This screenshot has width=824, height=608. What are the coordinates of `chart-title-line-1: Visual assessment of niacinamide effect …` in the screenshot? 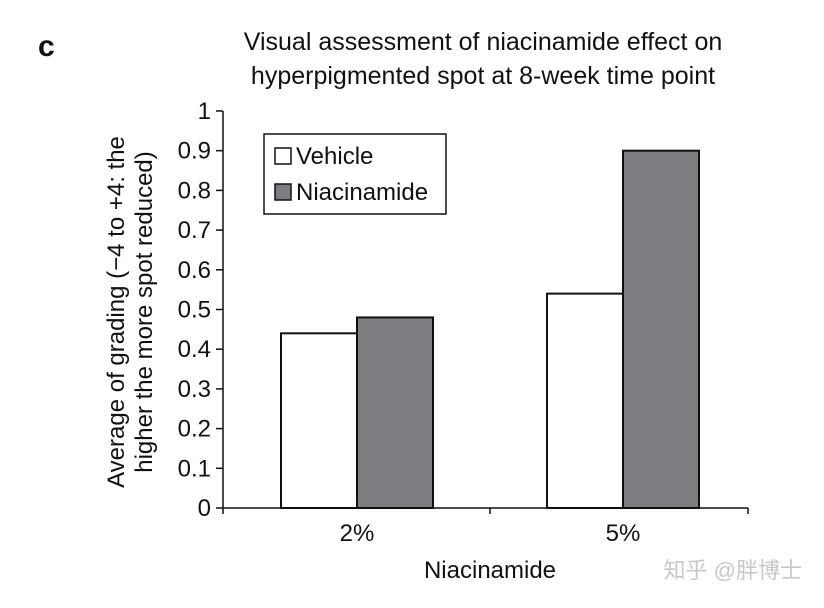 It's located at (483, 42).